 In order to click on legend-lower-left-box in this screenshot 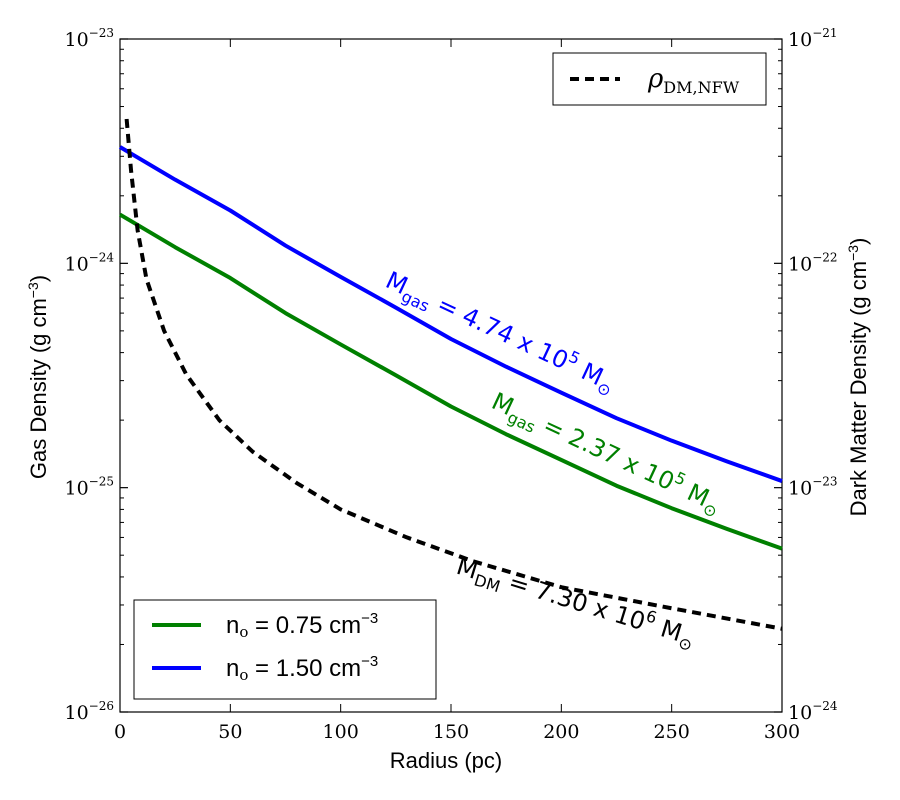, I will do `click(285, 649)`.